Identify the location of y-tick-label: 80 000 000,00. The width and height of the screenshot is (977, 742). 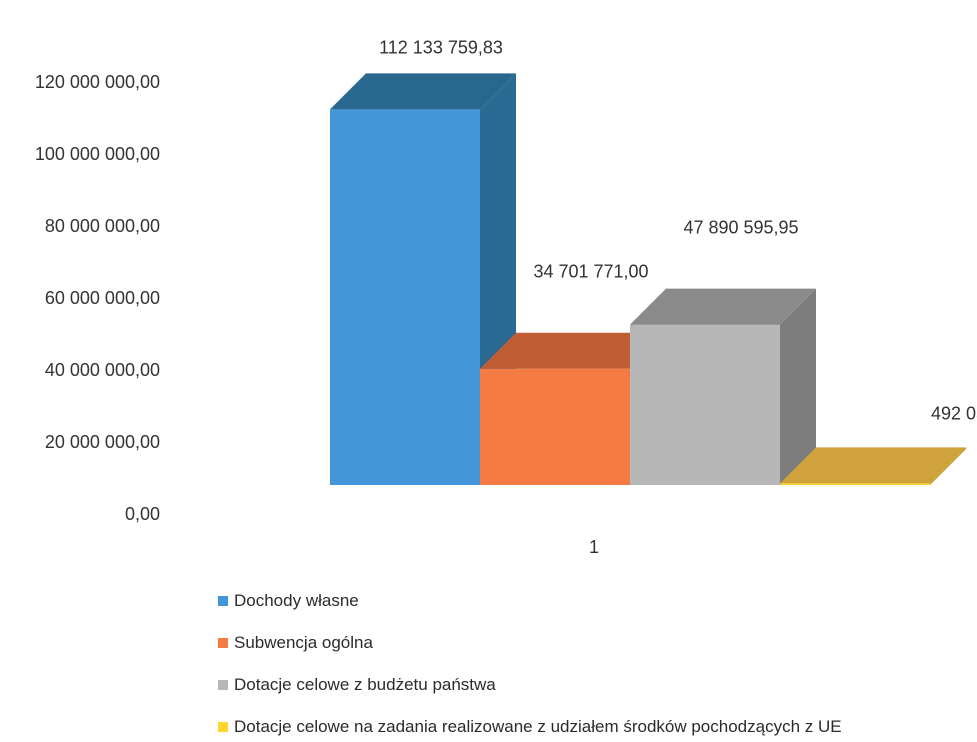
(102, 226).